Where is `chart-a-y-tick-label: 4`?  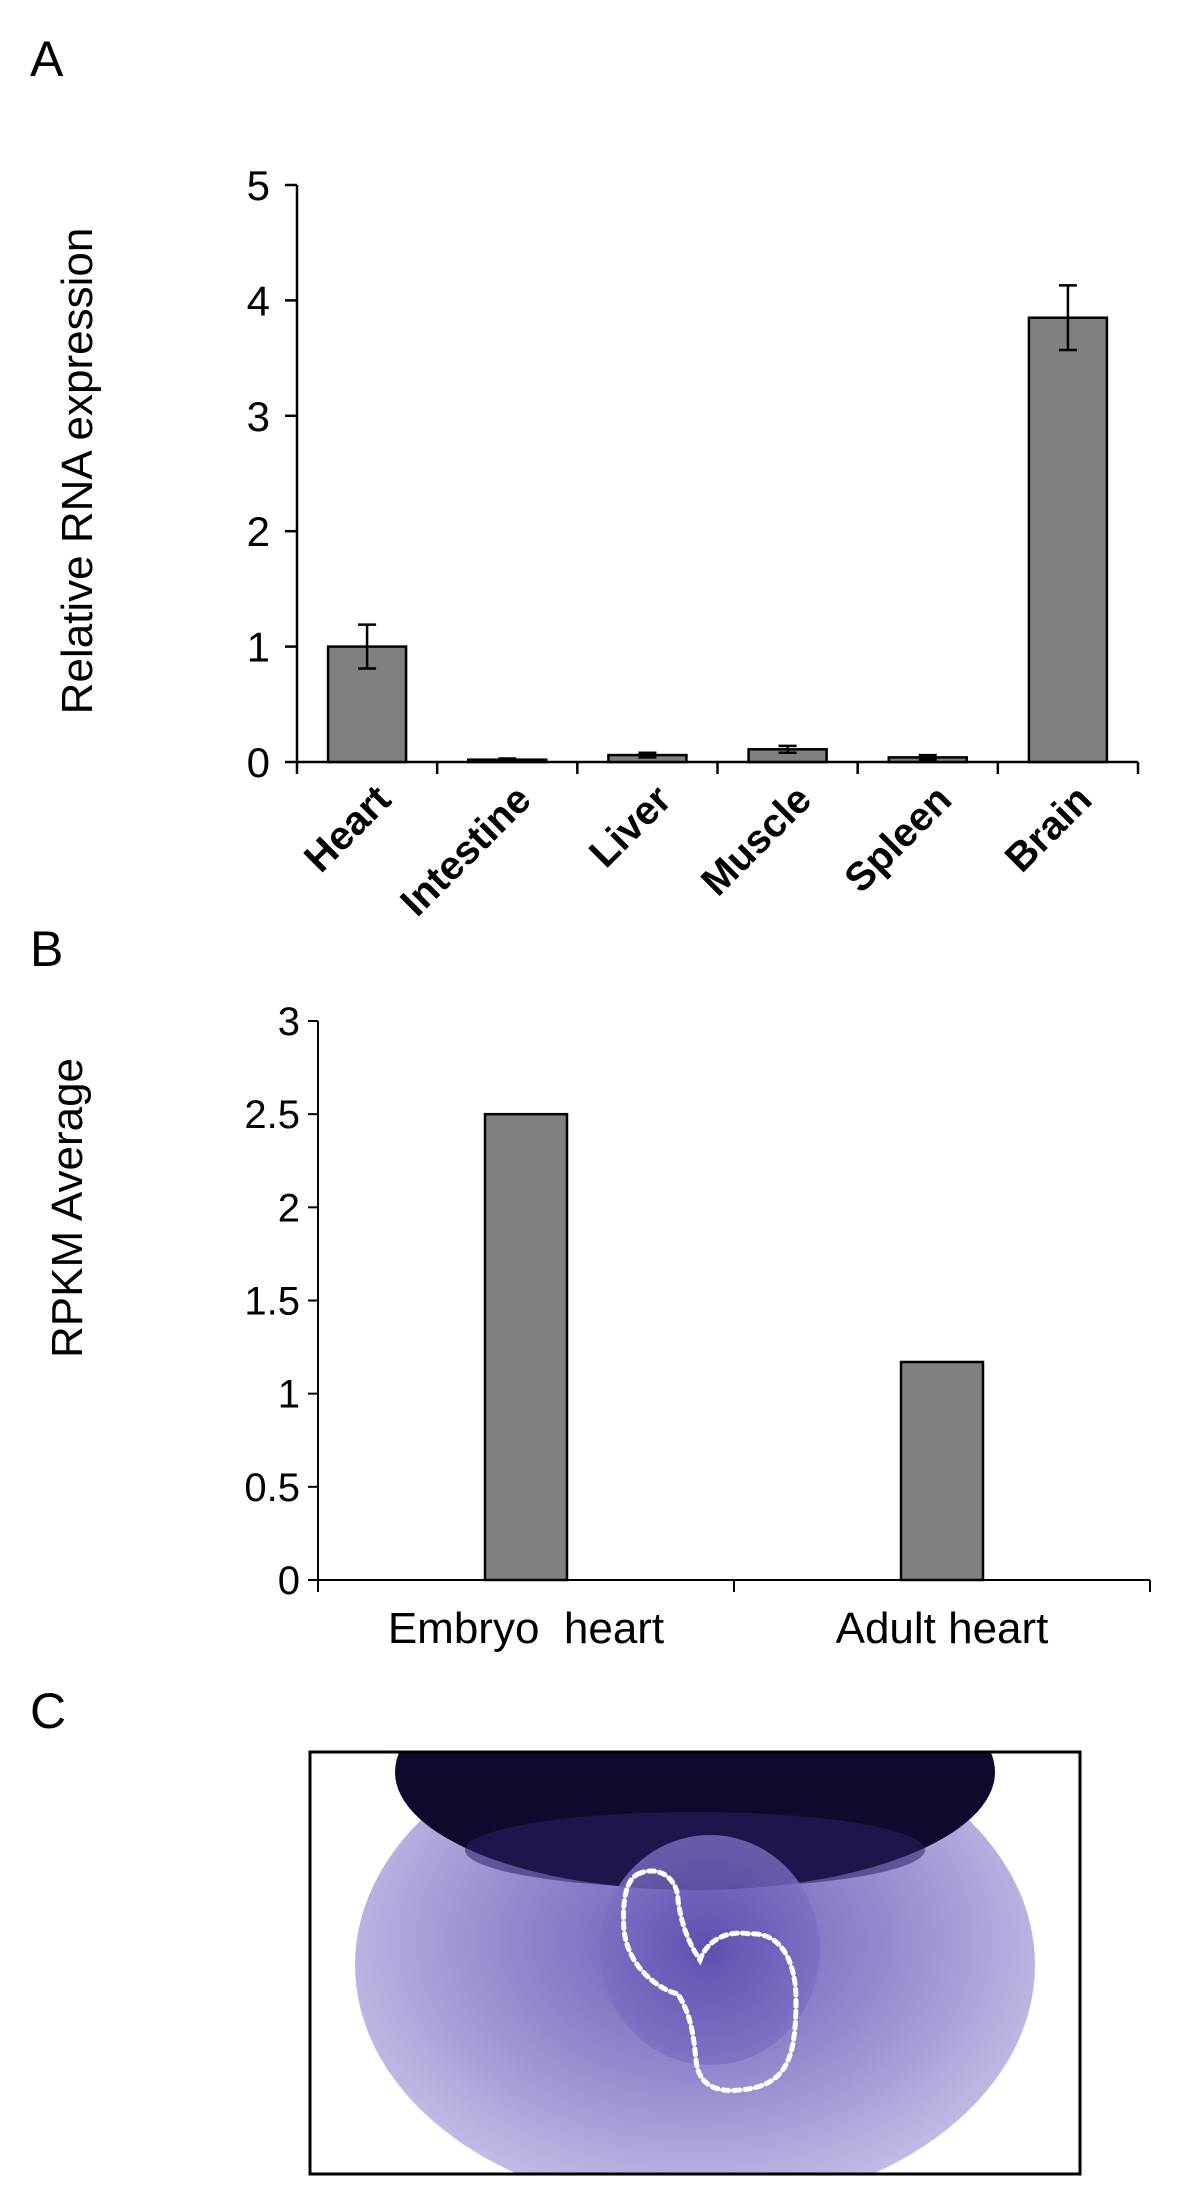 chart-a-y-tick-label: 4 is located at coordinates (258, 300).